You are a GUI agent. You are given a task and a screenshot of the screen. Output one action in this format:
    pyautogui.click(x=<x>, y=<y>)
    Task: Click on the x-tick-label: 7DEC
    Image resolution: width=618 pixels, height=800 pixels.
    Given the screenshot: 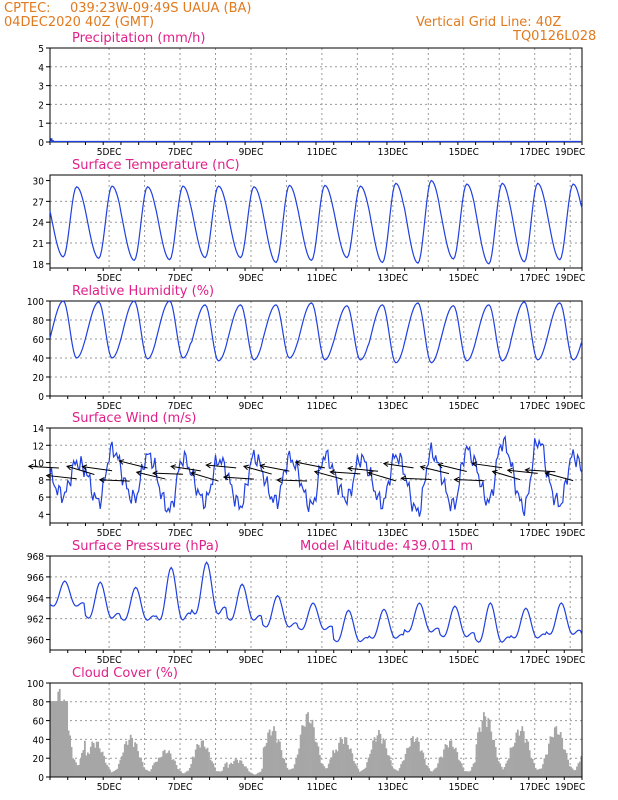 What is the action you would take?
    pyautogui.click(x=180, y=152)
    